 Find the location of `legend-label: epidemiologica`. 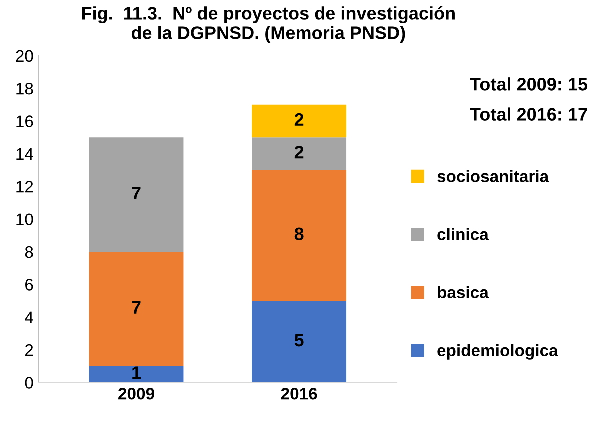

legend-label: epidemiologica is located at coordinates (498, 352).